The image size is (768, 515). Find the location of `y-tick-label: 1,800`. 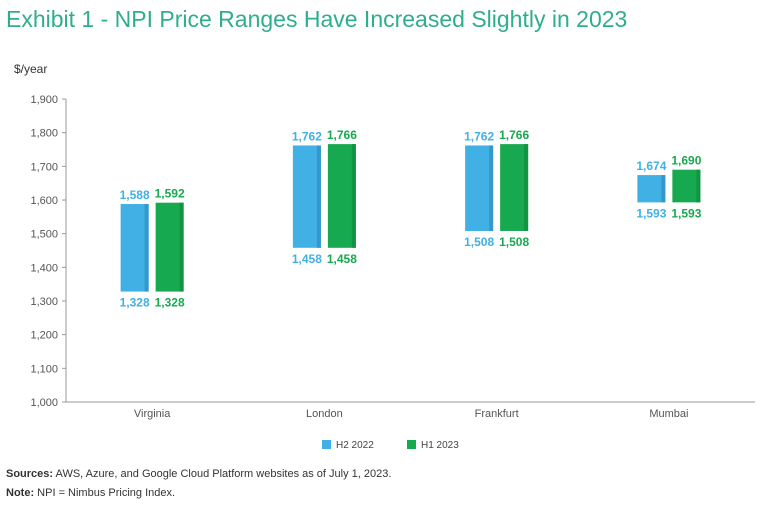

y-tick-label: 1,800 is located at coordinates (44, 134).